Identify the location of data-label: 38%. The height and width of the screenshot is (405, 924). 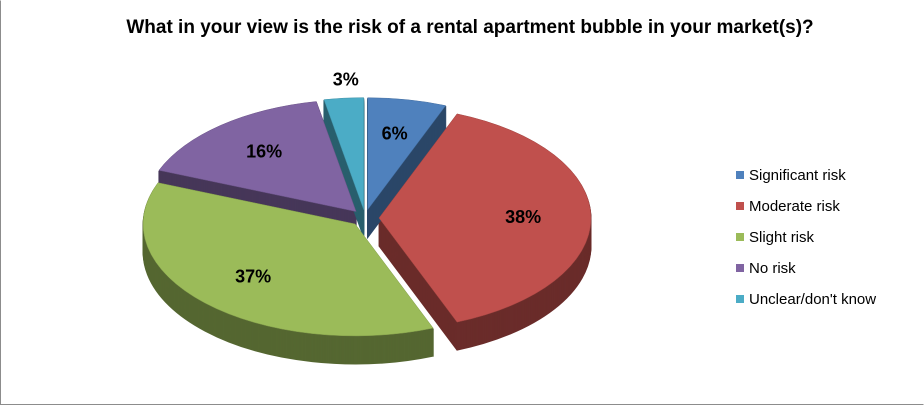
(523, 217).